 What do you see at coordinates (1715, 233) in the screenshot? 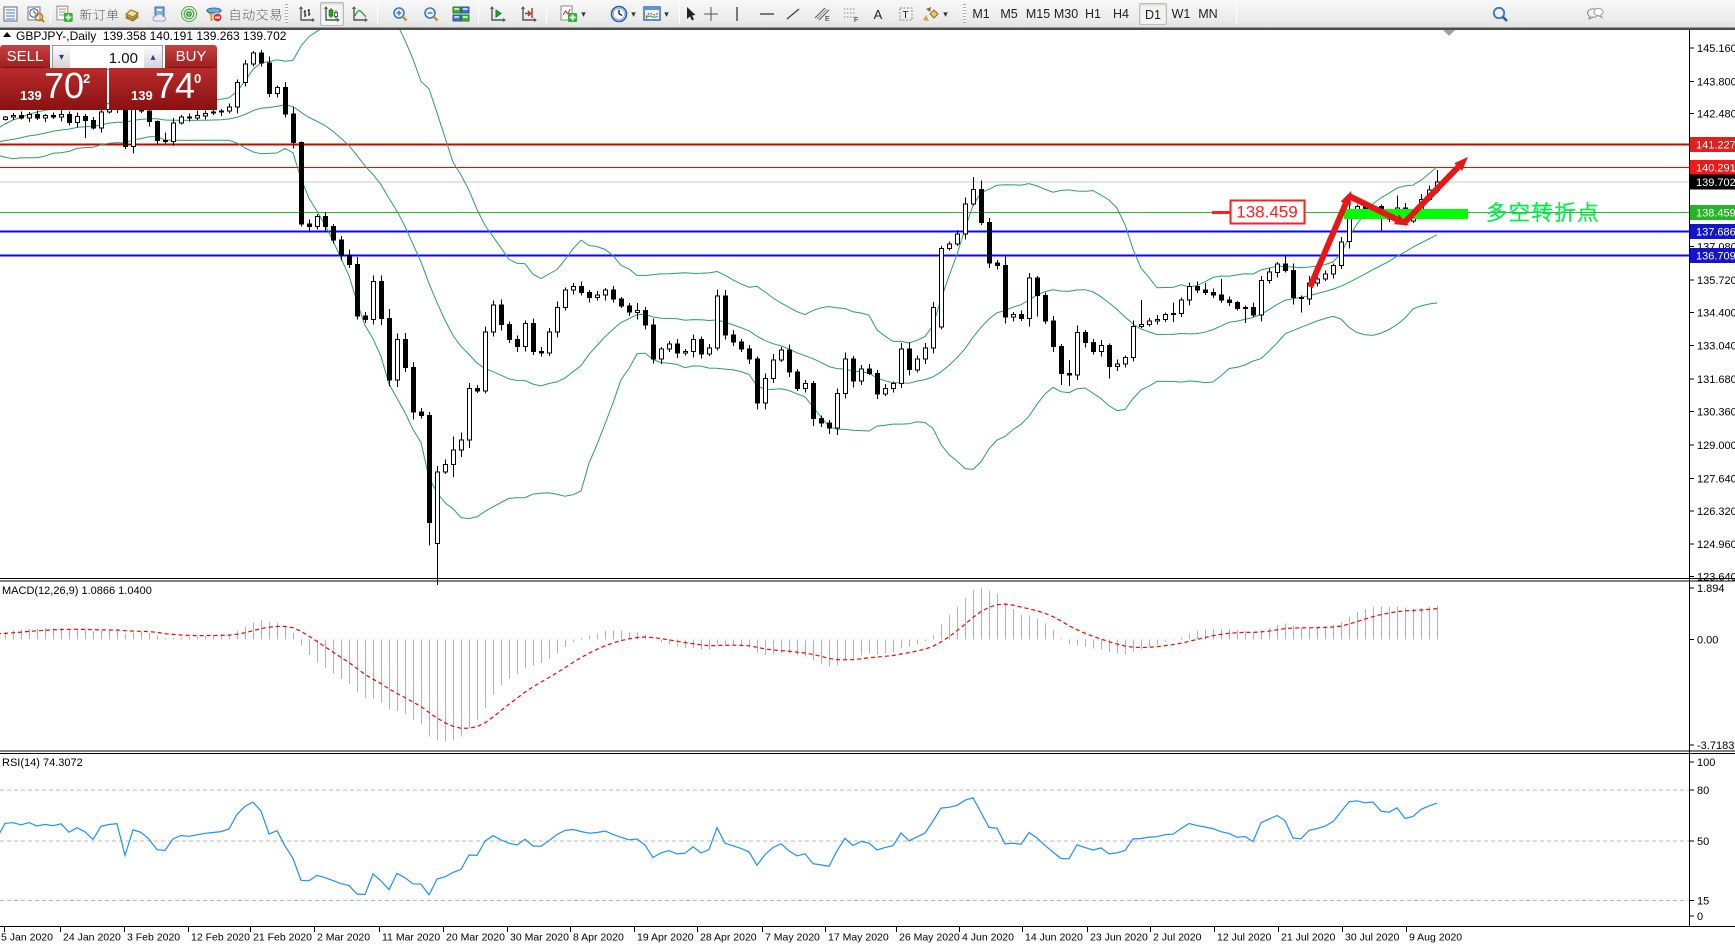
I see `svg-text: 137.686` at bounding box center [1715, 233].